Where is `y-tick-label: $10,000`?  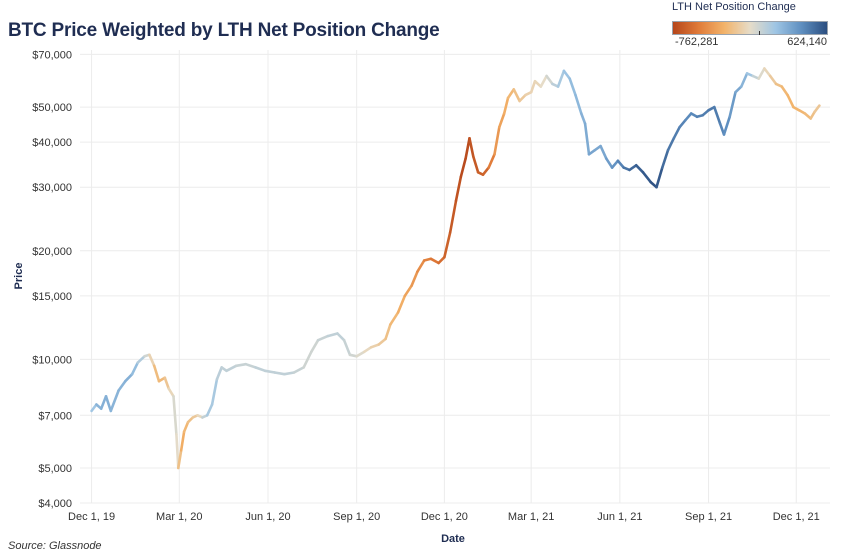
y-tick-label: $10,000 is located at coordinates (52, 360).